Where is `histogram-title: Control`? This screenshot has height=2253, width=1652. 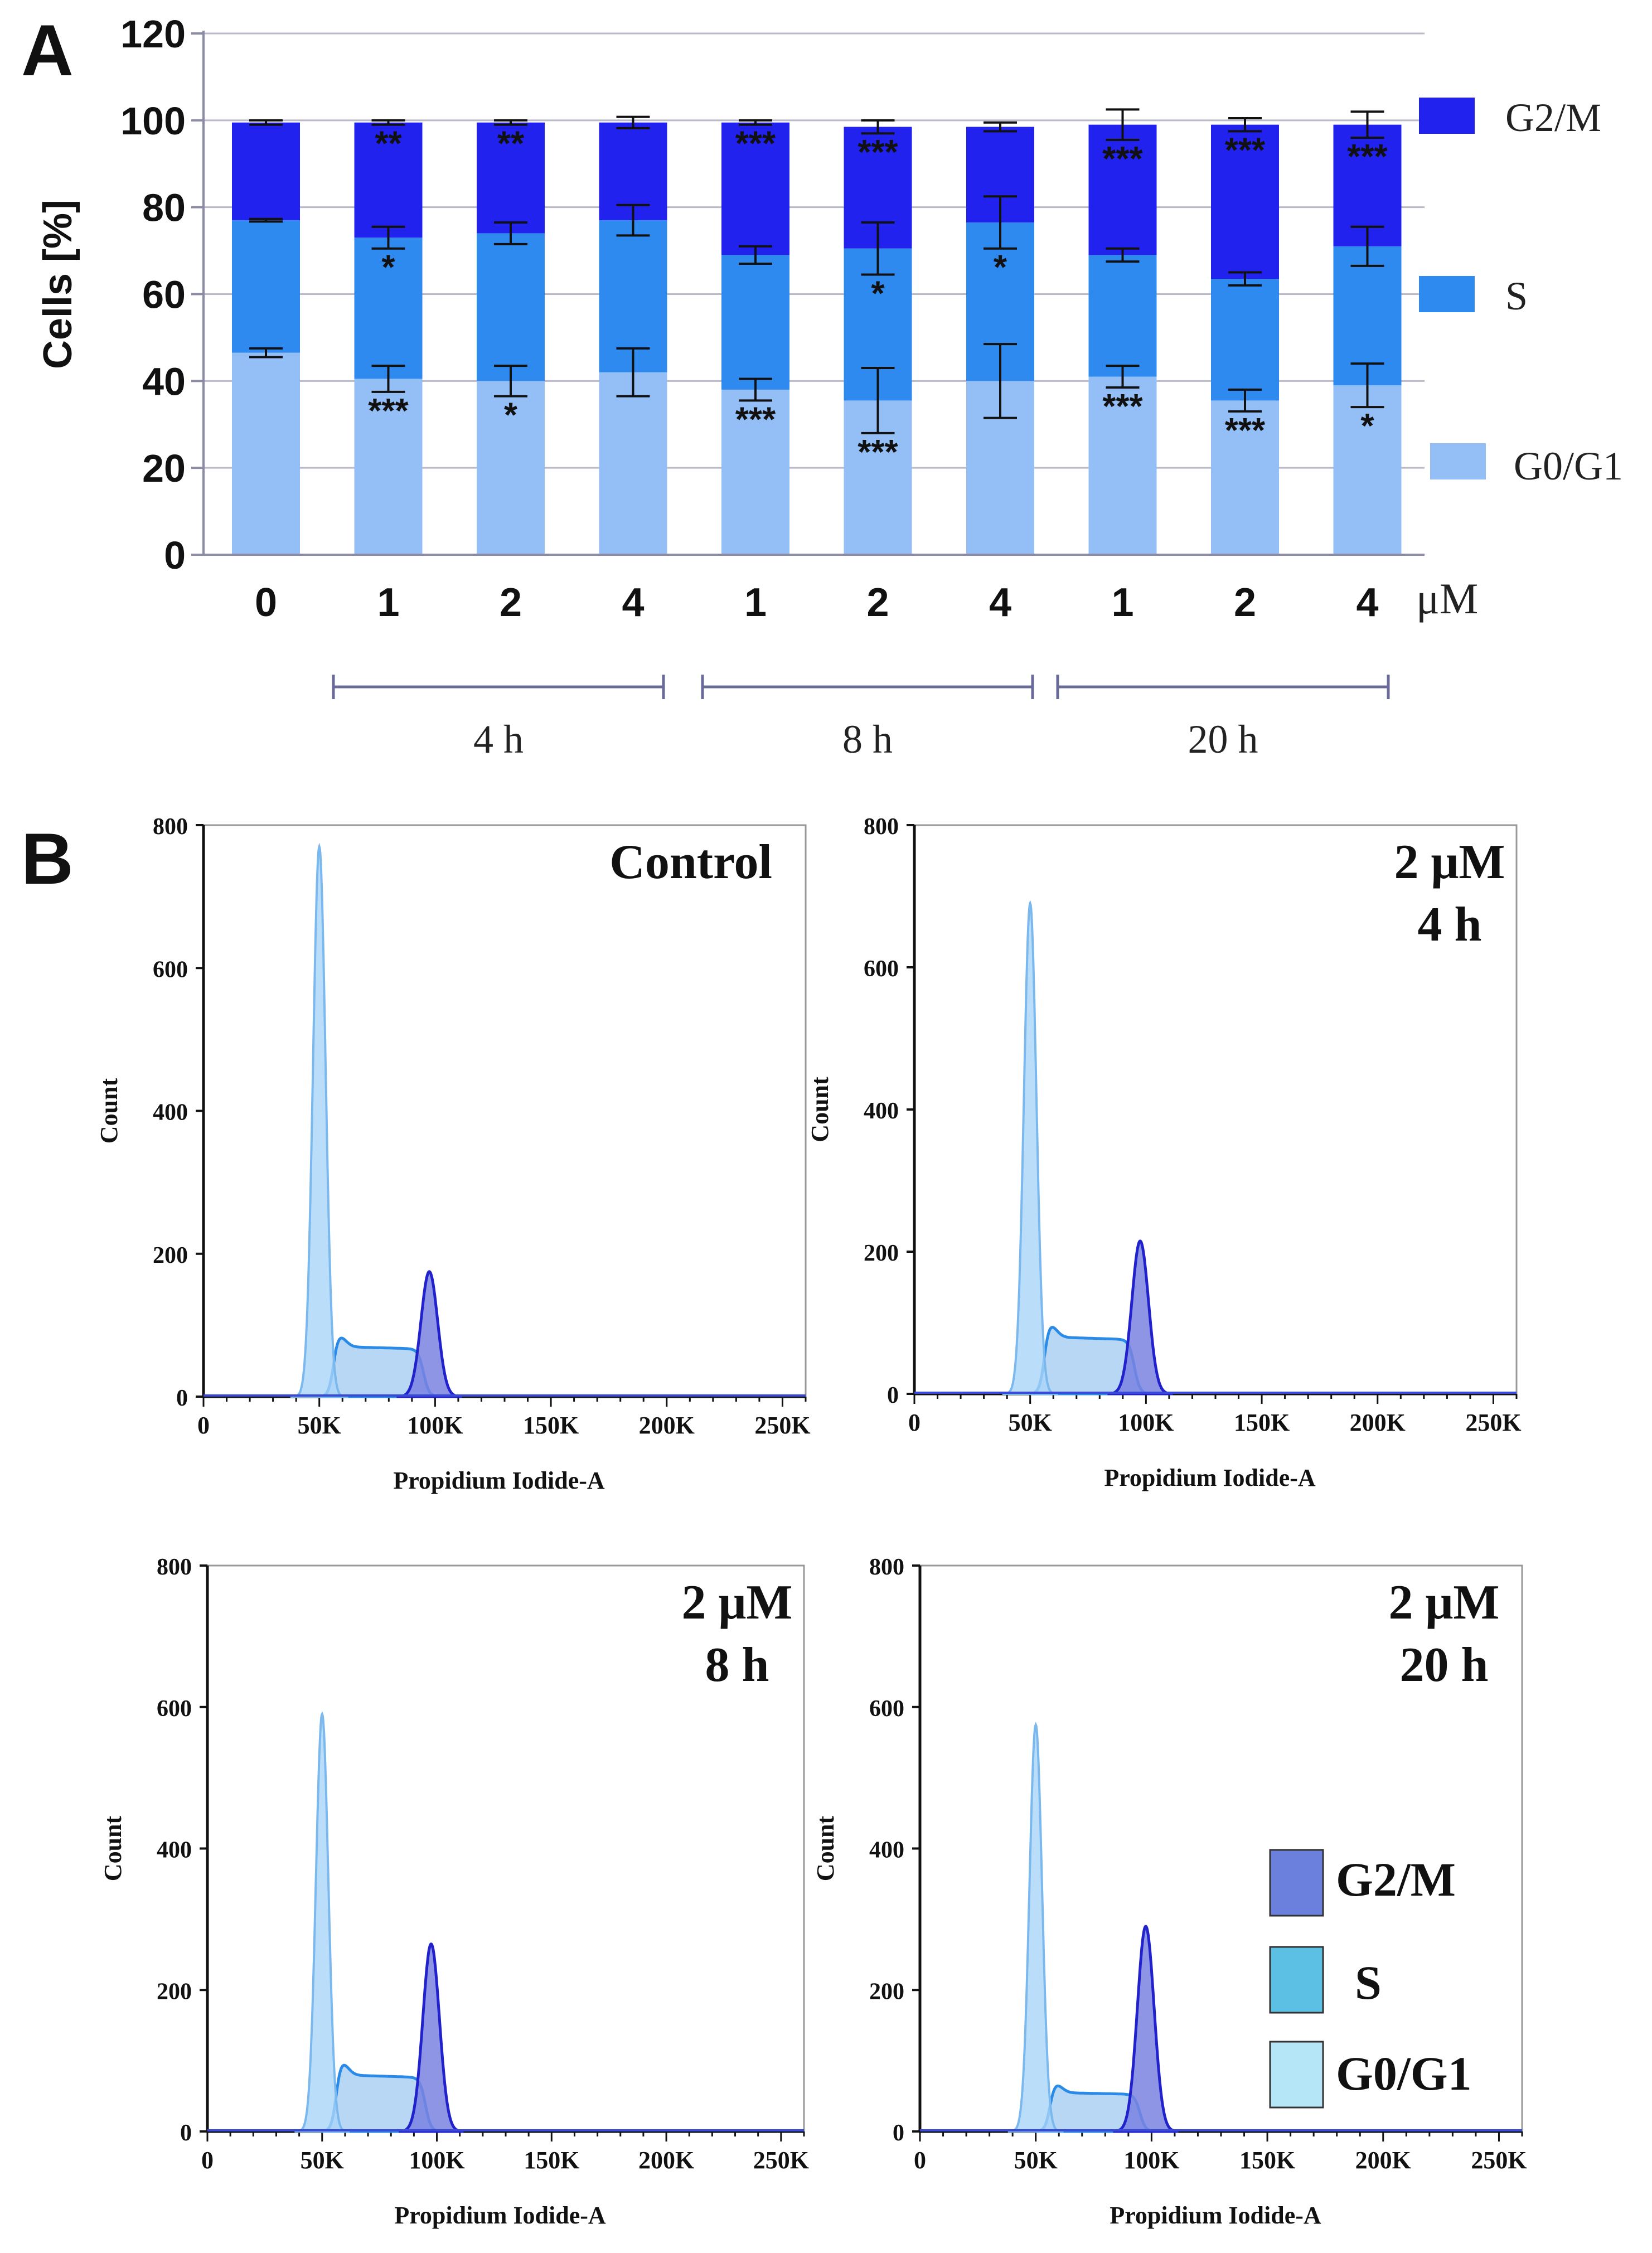 histogram-title: Control is located at coordinates (690, 862).